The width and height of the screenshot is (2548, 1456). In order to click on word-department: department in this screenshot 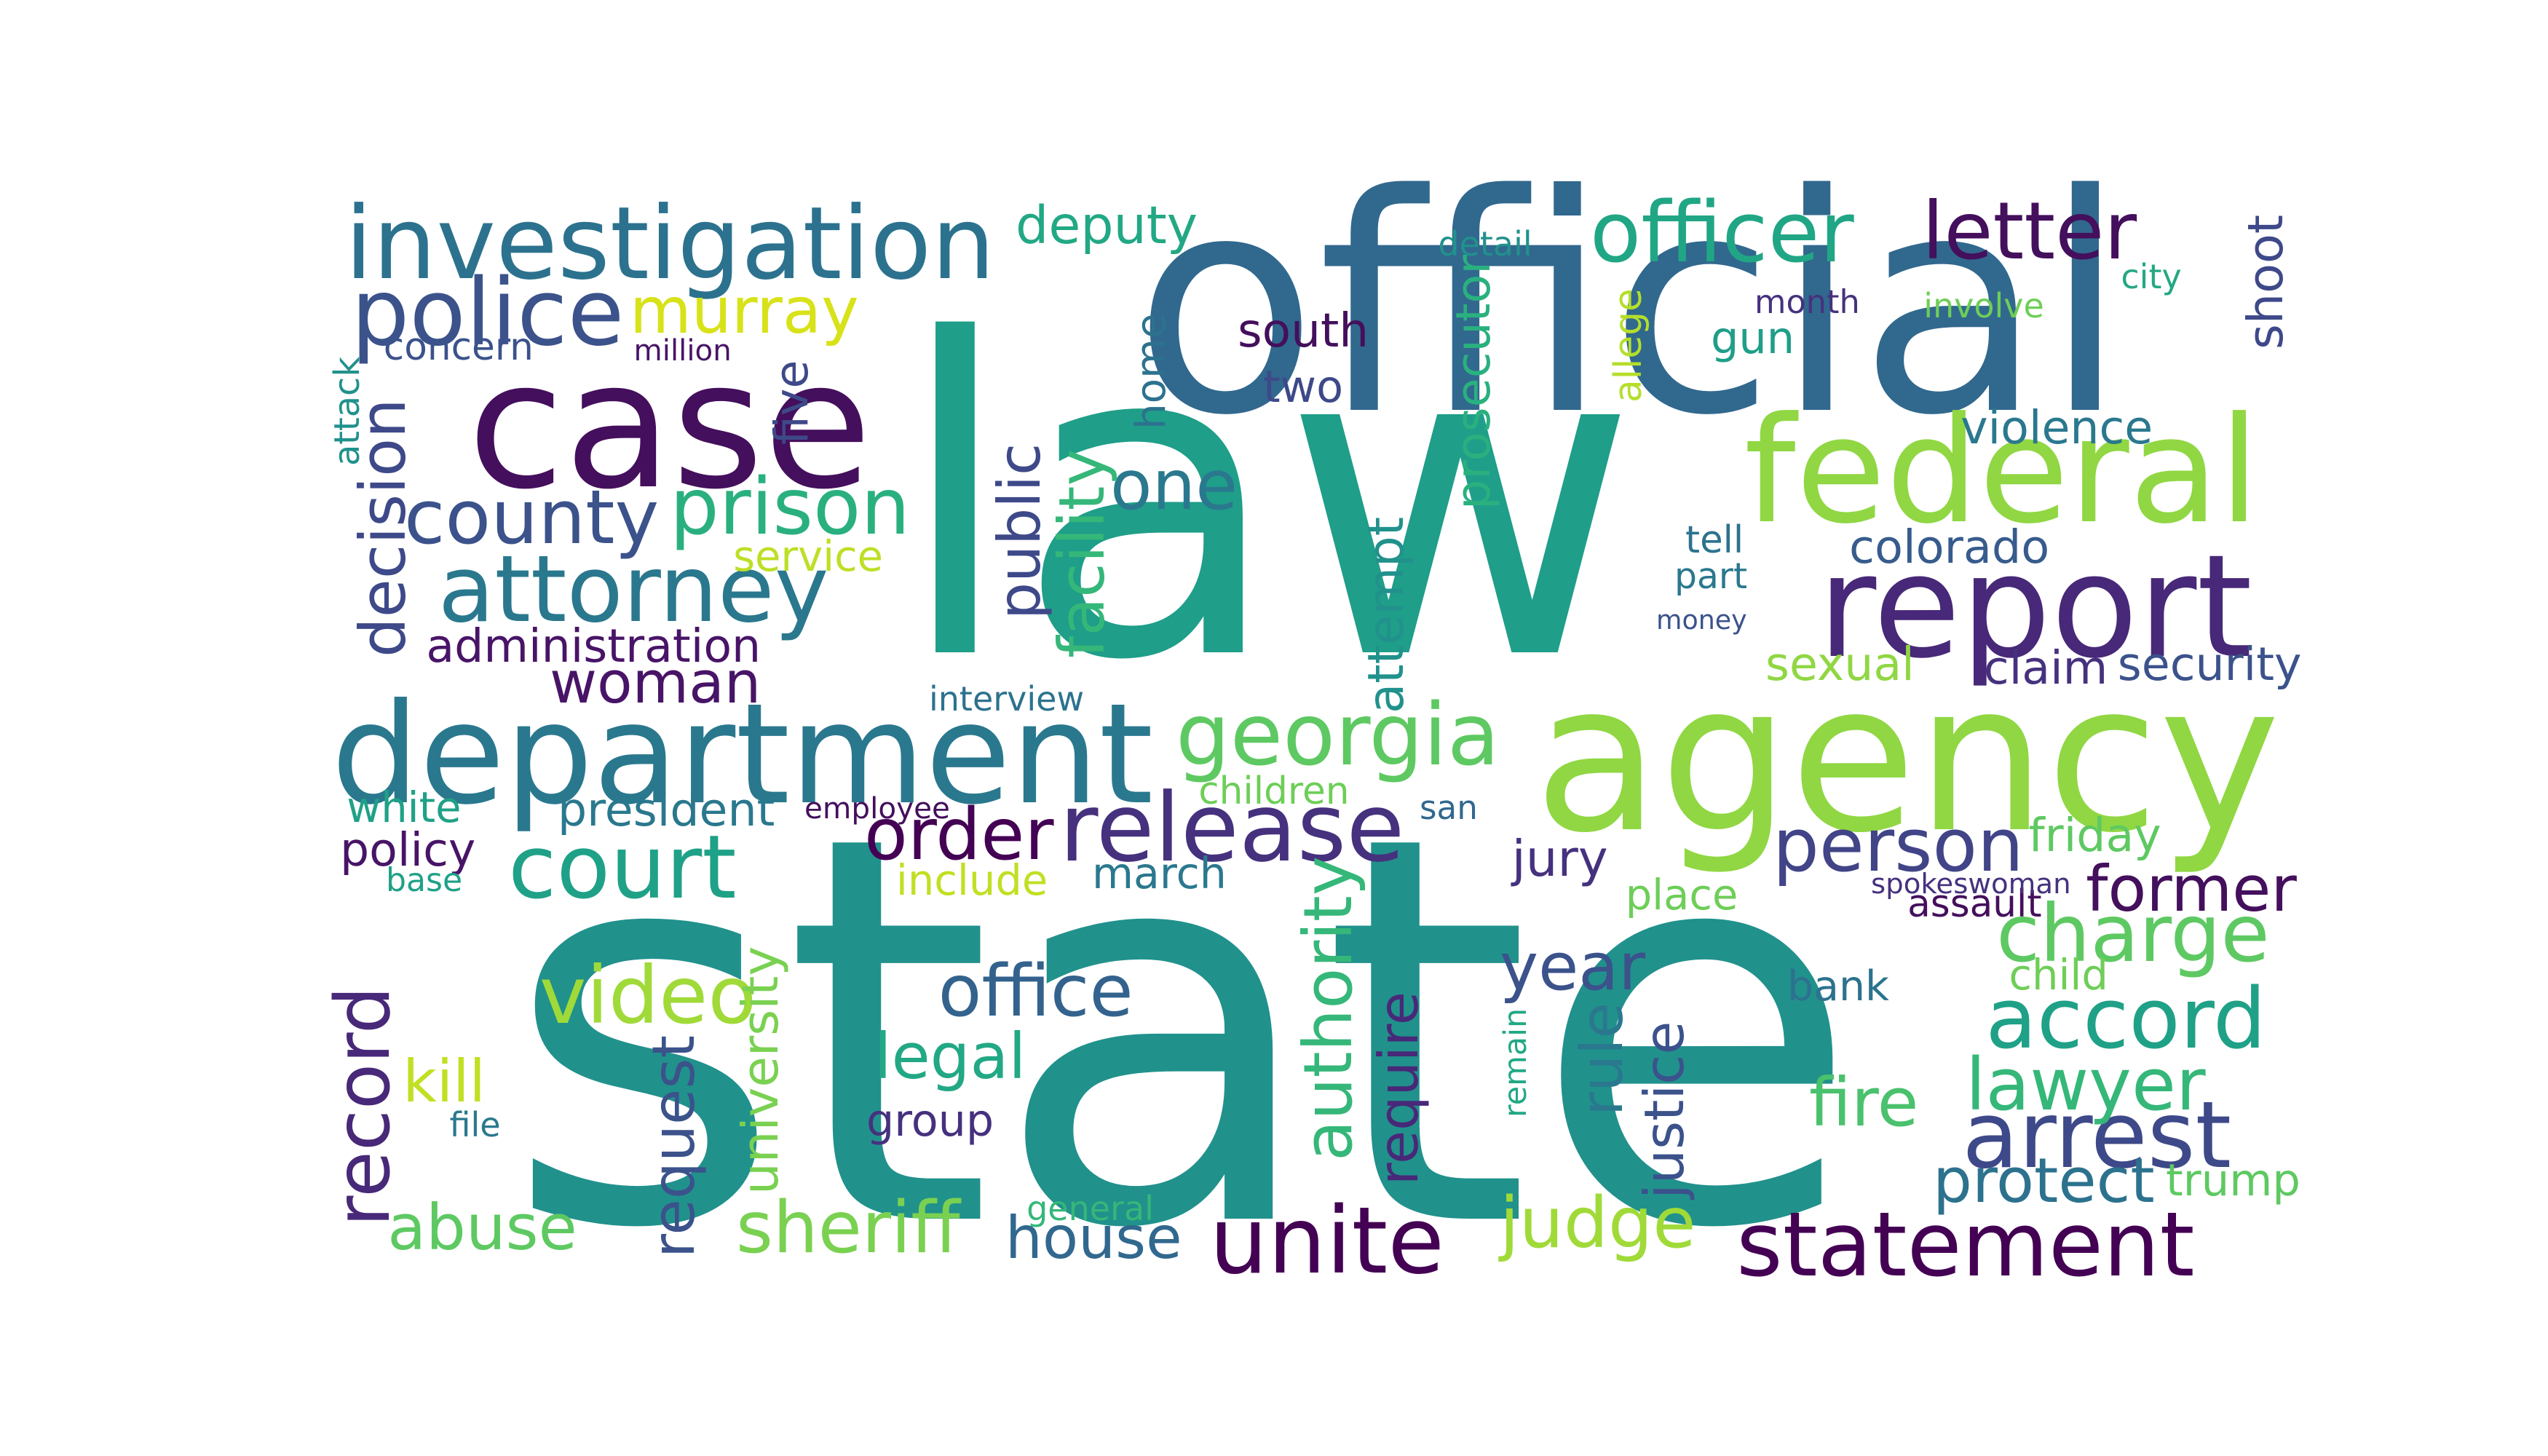, I will do `click(742, 755)`.